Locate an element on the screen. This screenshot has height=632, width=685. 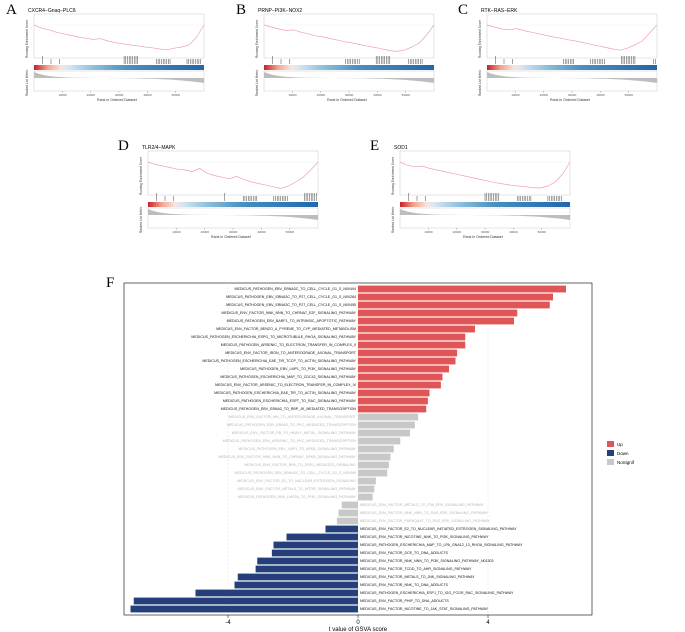
x-axis-title: t value of GSVA score is located at coordinates (358, 629).